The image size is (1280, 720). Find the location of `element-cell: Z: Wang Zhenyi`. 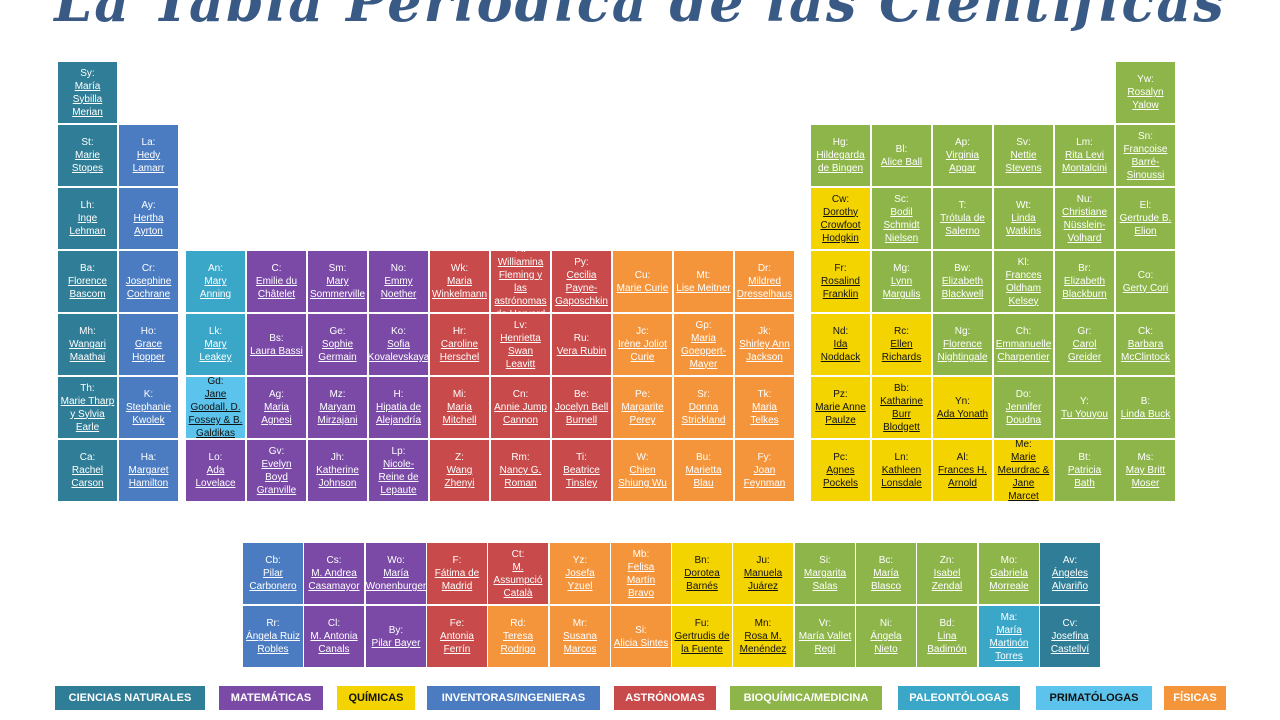

element-cell: Z: Wang Zhenyi is located at coordinates (459, 470).